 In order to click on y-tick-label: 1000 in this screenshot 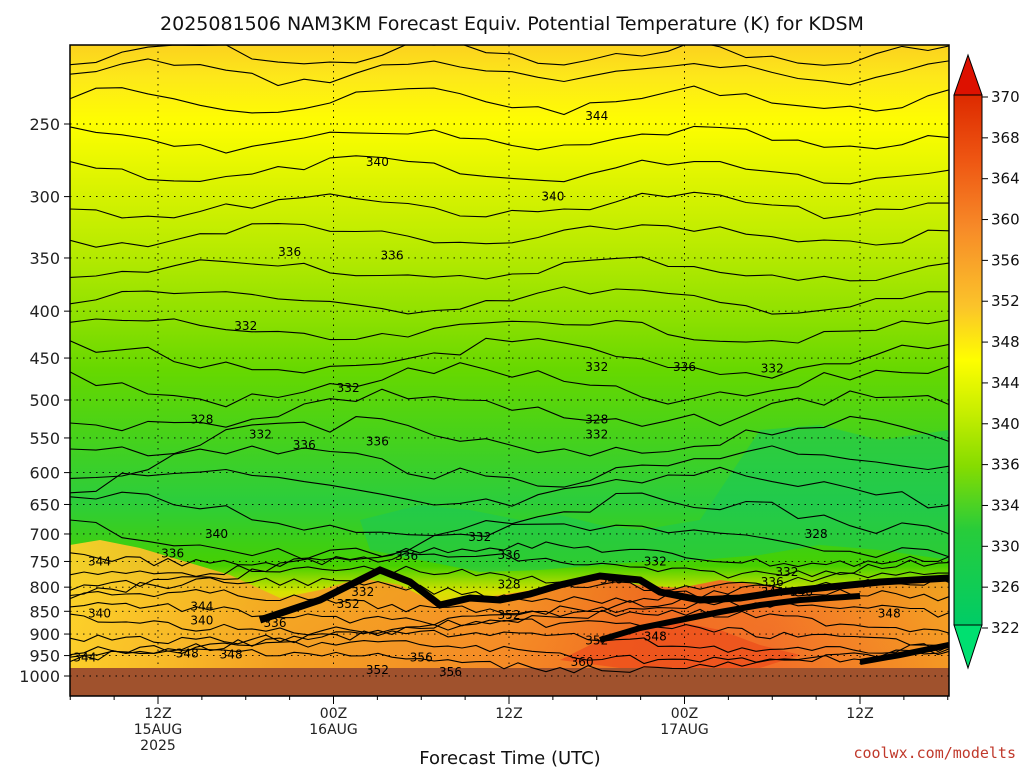, I will do `click(39, 676)`.